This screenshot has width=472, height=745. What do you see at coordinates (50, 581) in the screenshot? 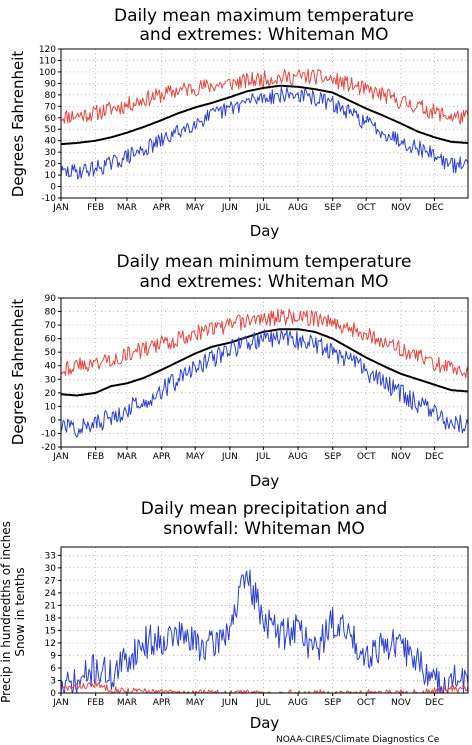
I see `y-tick-label: 27` at bounding box center [50, 581].